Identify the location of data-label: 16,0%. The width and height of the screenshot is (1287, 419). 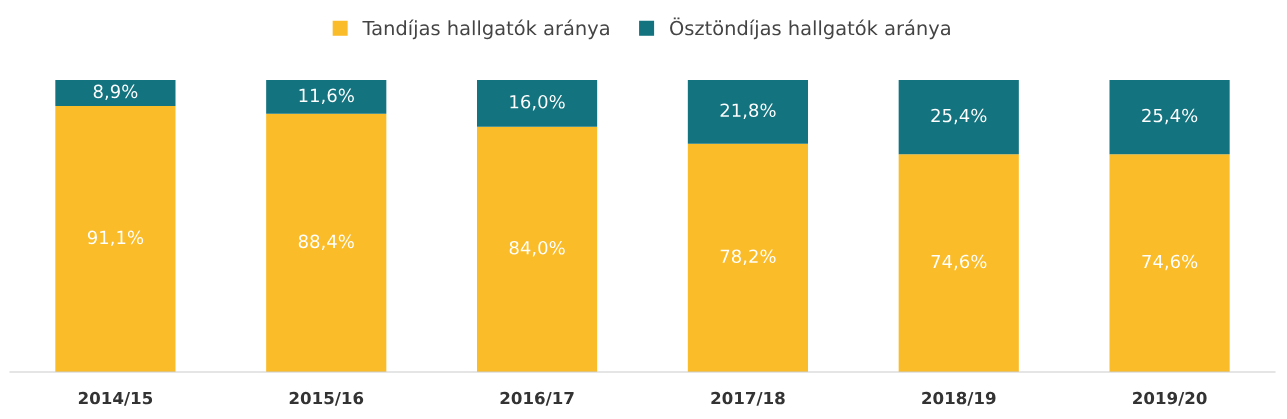
(537, 102).